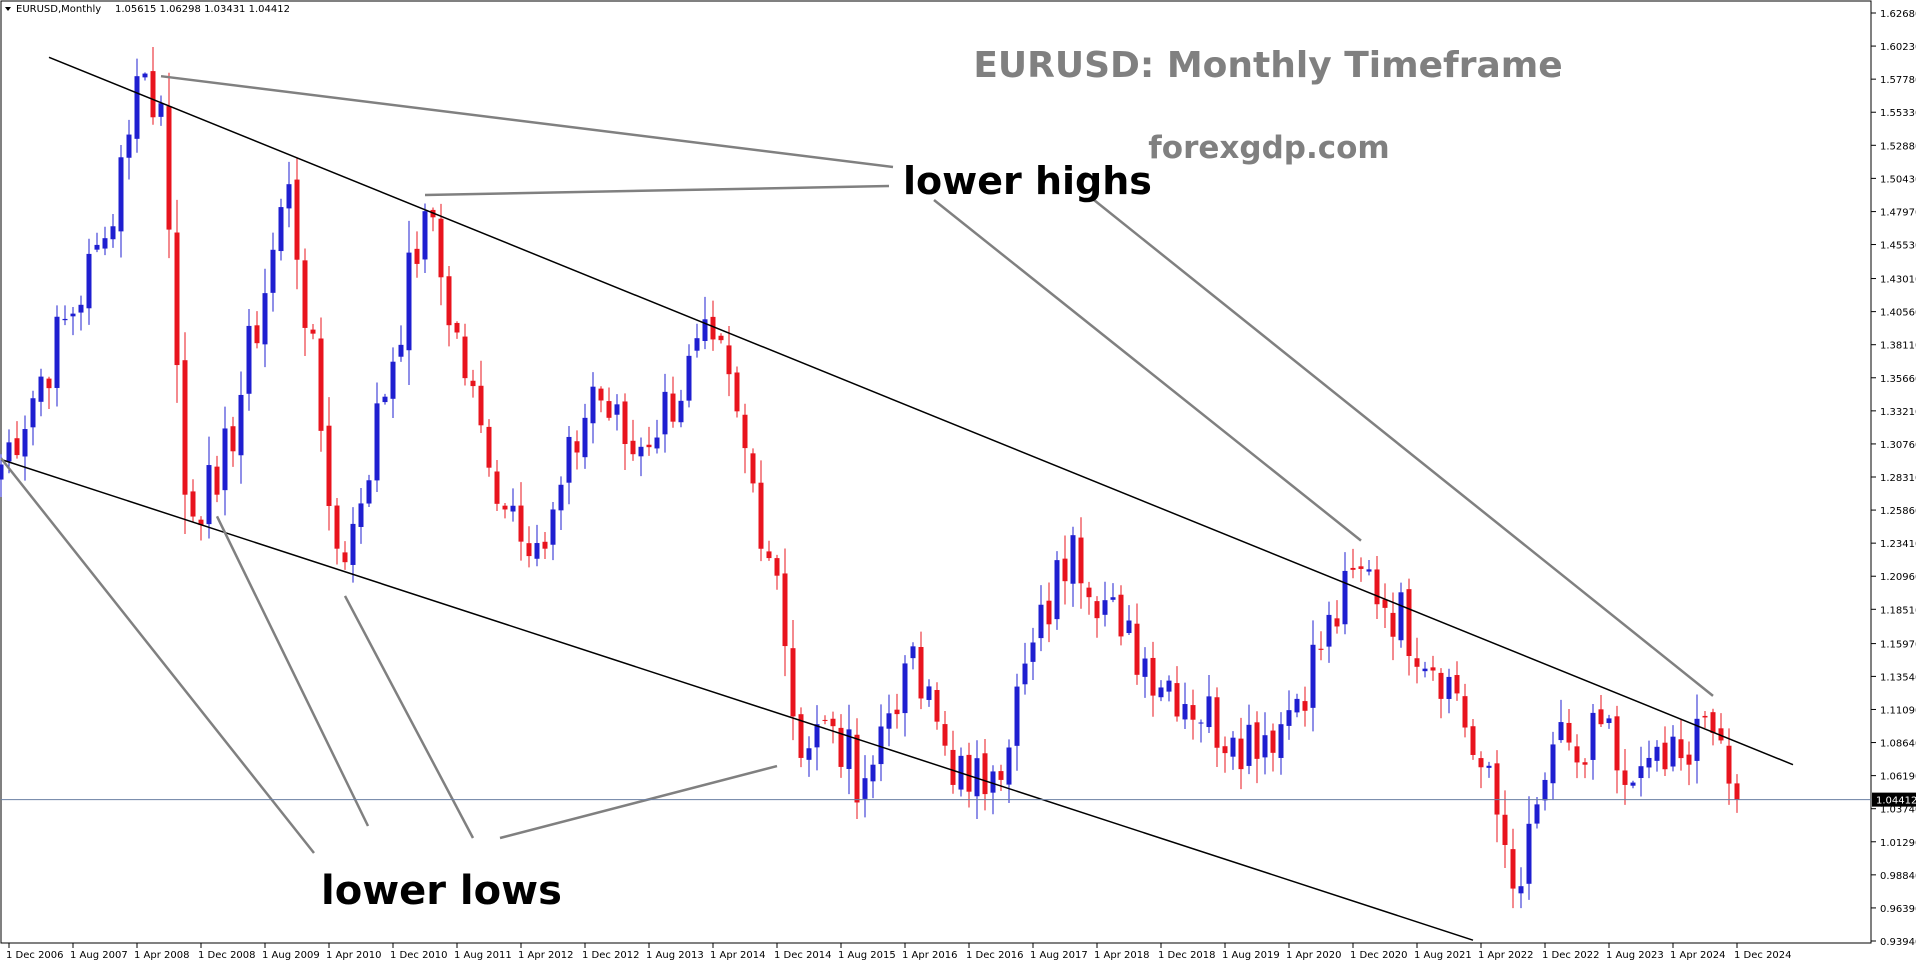 The width and height of the screenshot is (1916, 964). What do you see at coordinates (1898, 511) in the screenshot?
I see `y-tick-label: 1.25860` at bounding box center [1898, 511].